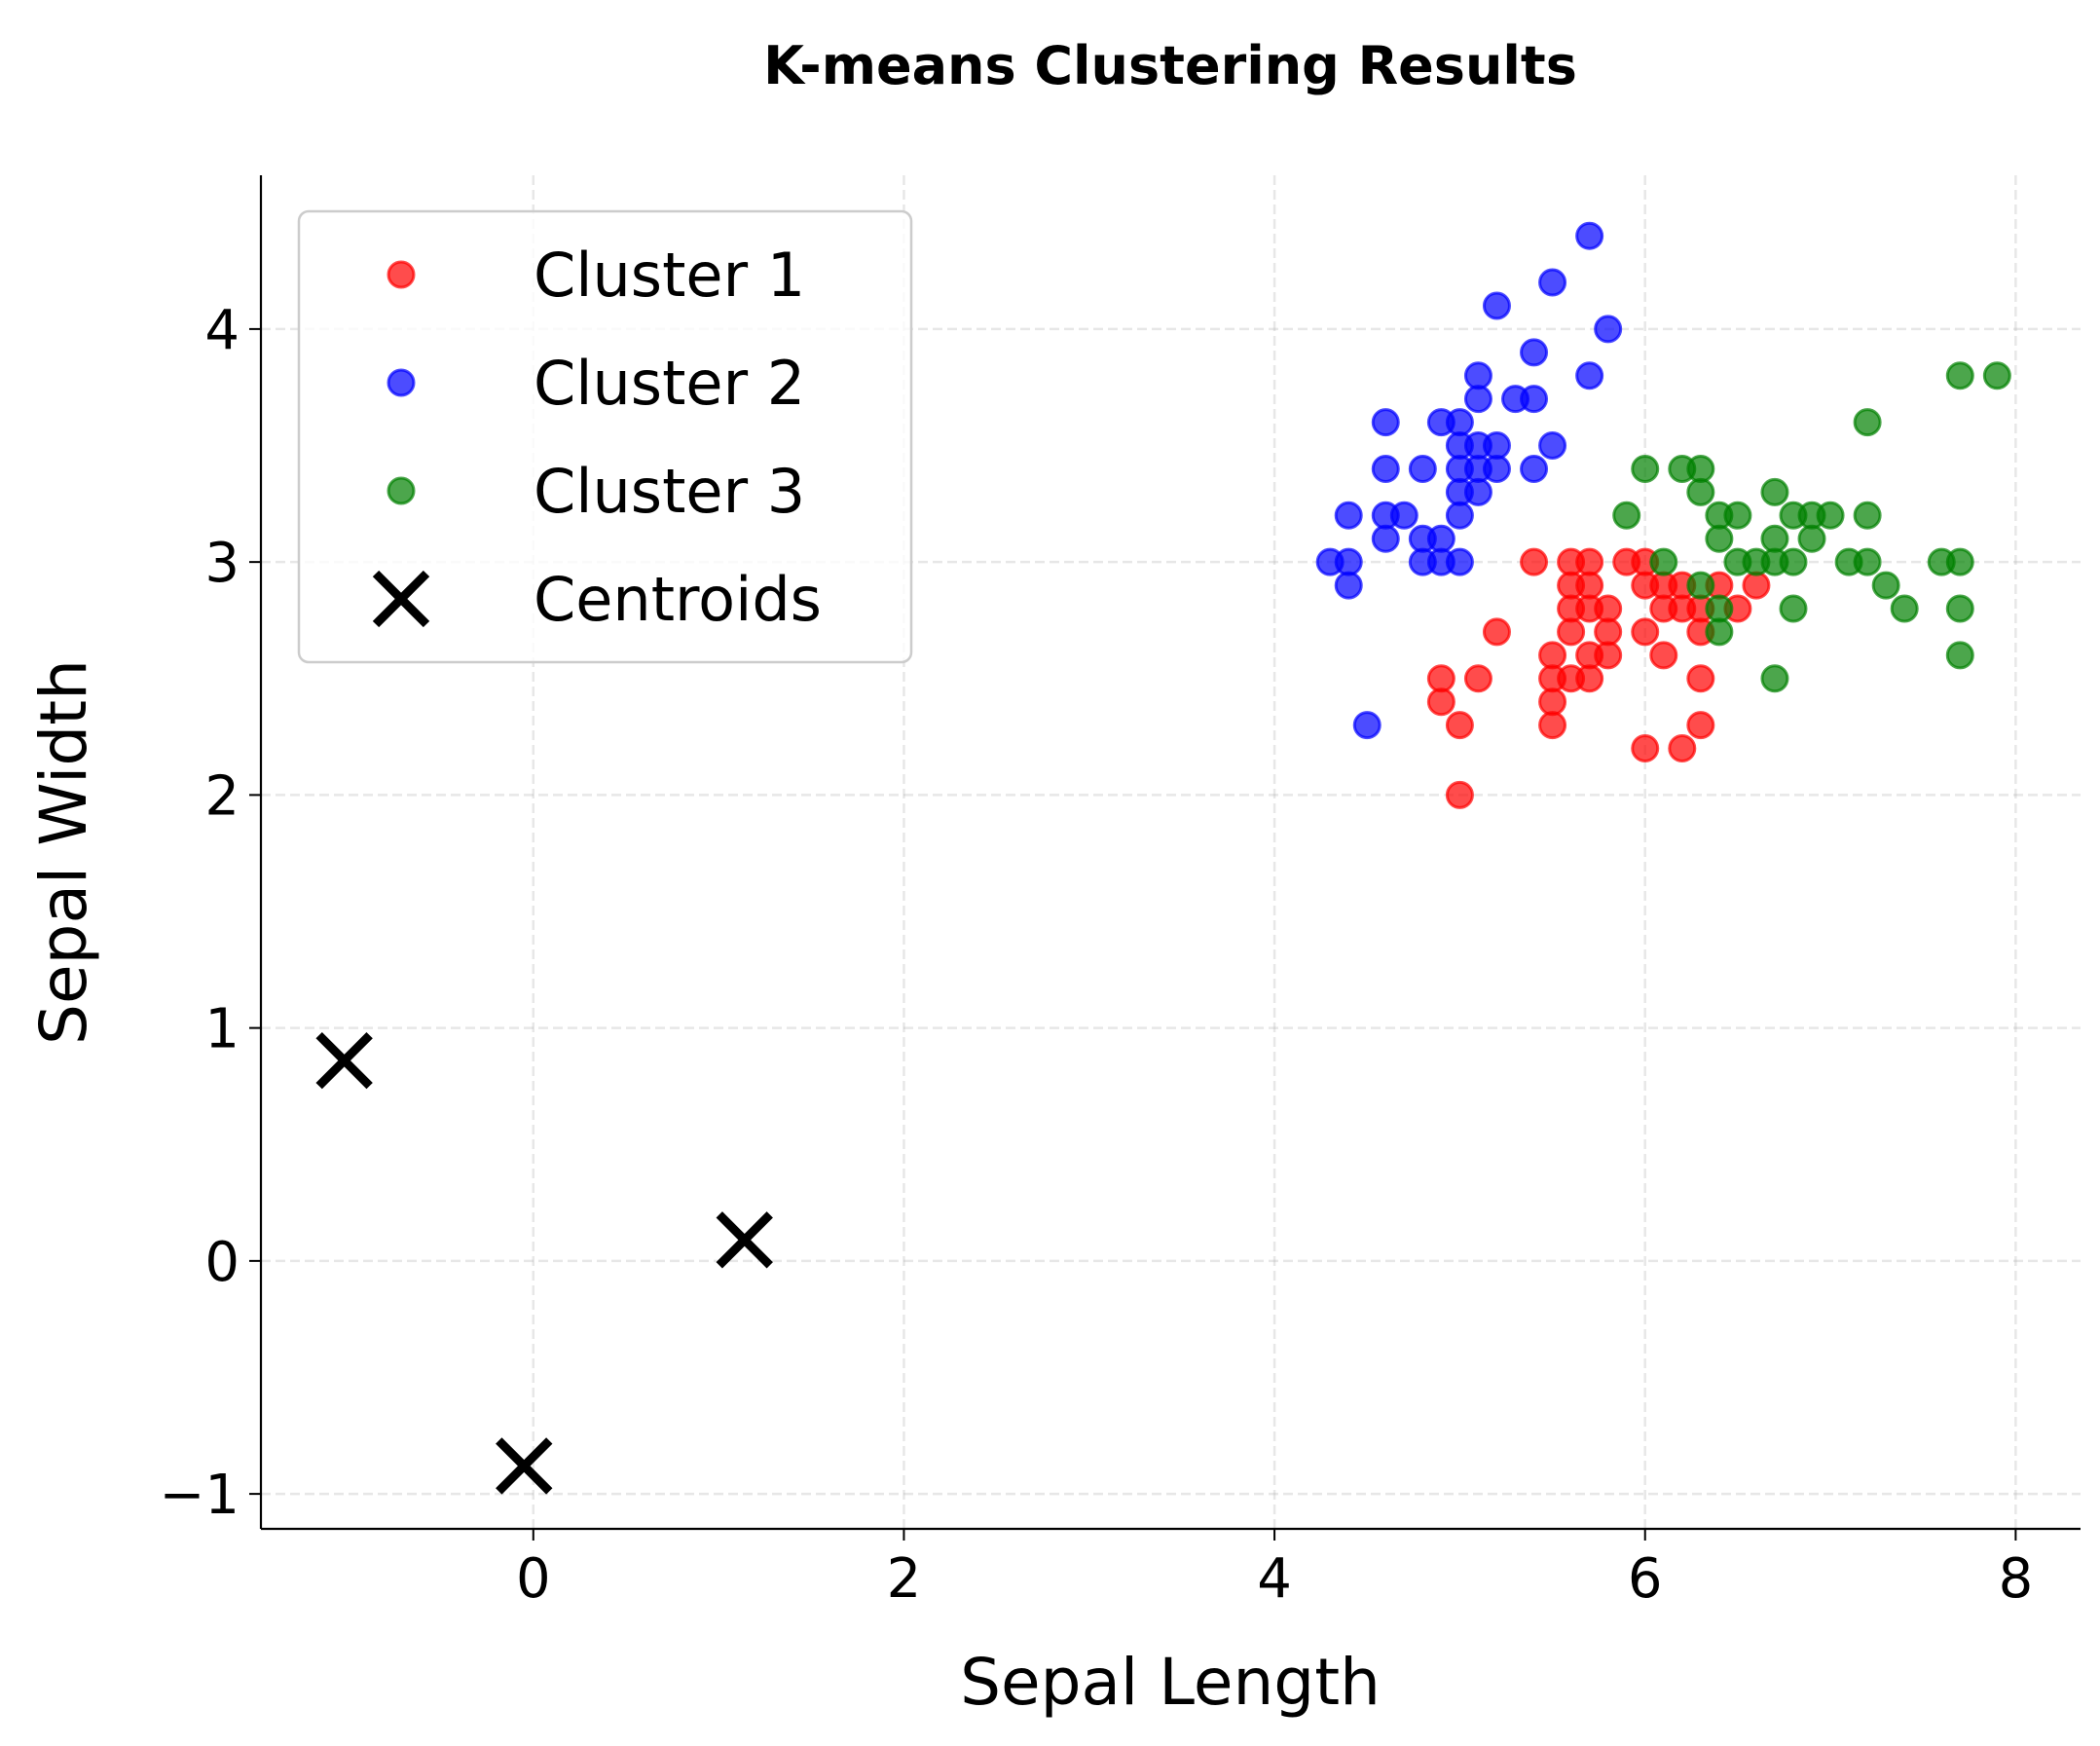 Image resolution: width=2100 pixels, height=1746 pixels. I want to click on y-tick-label: 0, so click(221, 1262).